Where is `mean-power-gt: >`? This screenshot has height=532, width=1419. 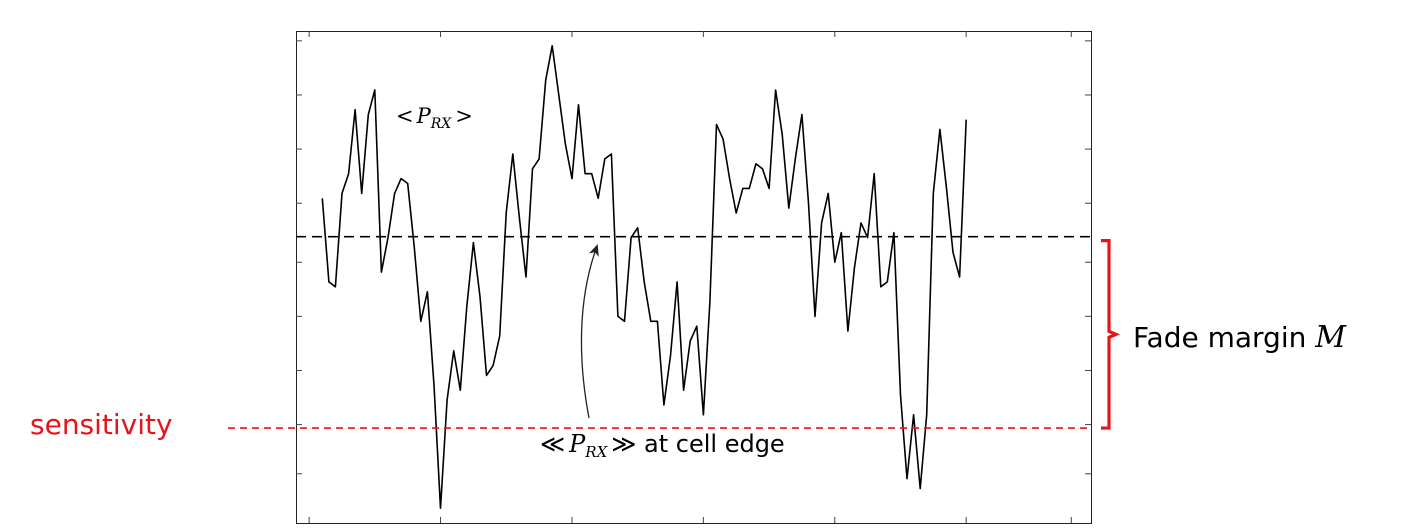 mean-power-gt: > is located at coordinates (464, 116).